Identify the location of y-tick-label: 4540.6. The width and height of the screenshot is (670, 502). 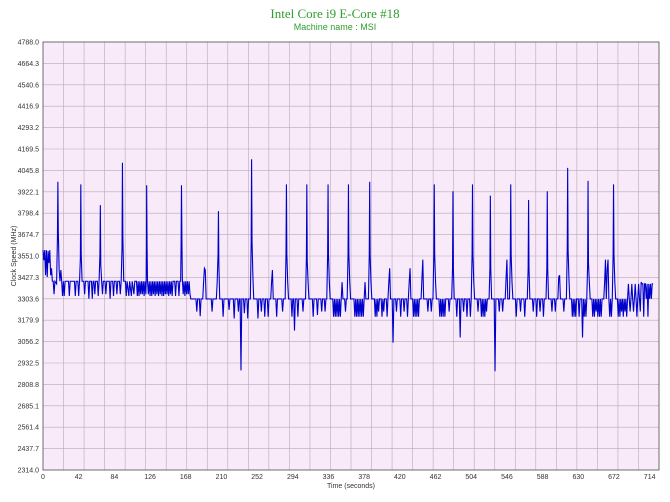
(29, 85).